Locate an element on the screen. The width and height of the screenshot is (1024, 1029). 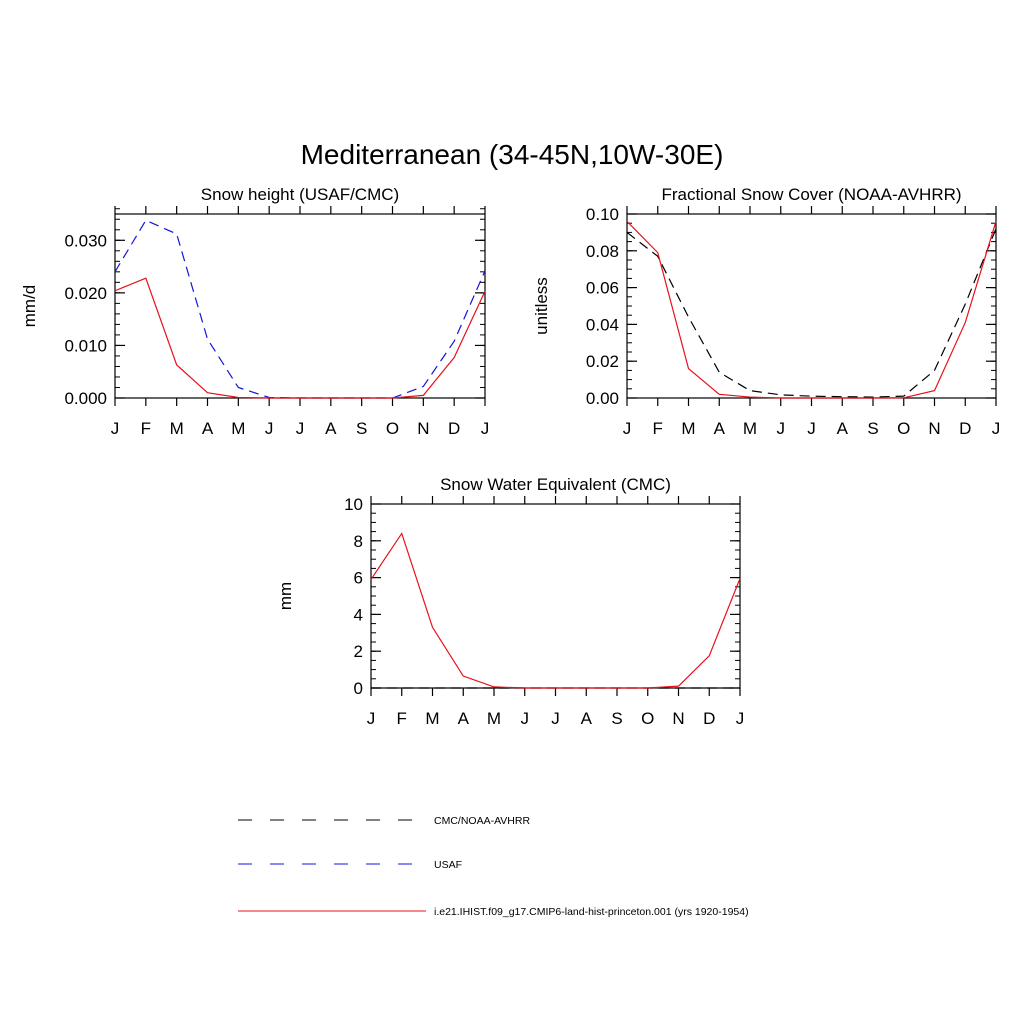
y-axis-label: mm/d is located at coordinates (29, 306).